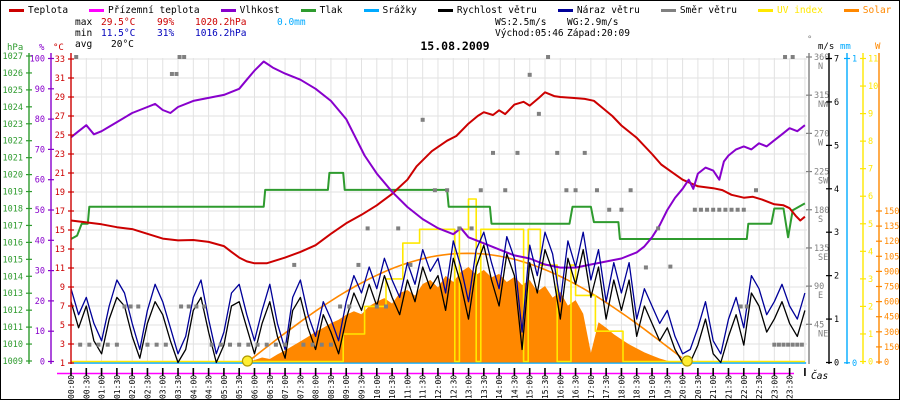 The image size is (900, 400). Describe the element at coordinates (190, 44) in the screenshot. I see `stats-avg-row: avg 20°C` at that location.